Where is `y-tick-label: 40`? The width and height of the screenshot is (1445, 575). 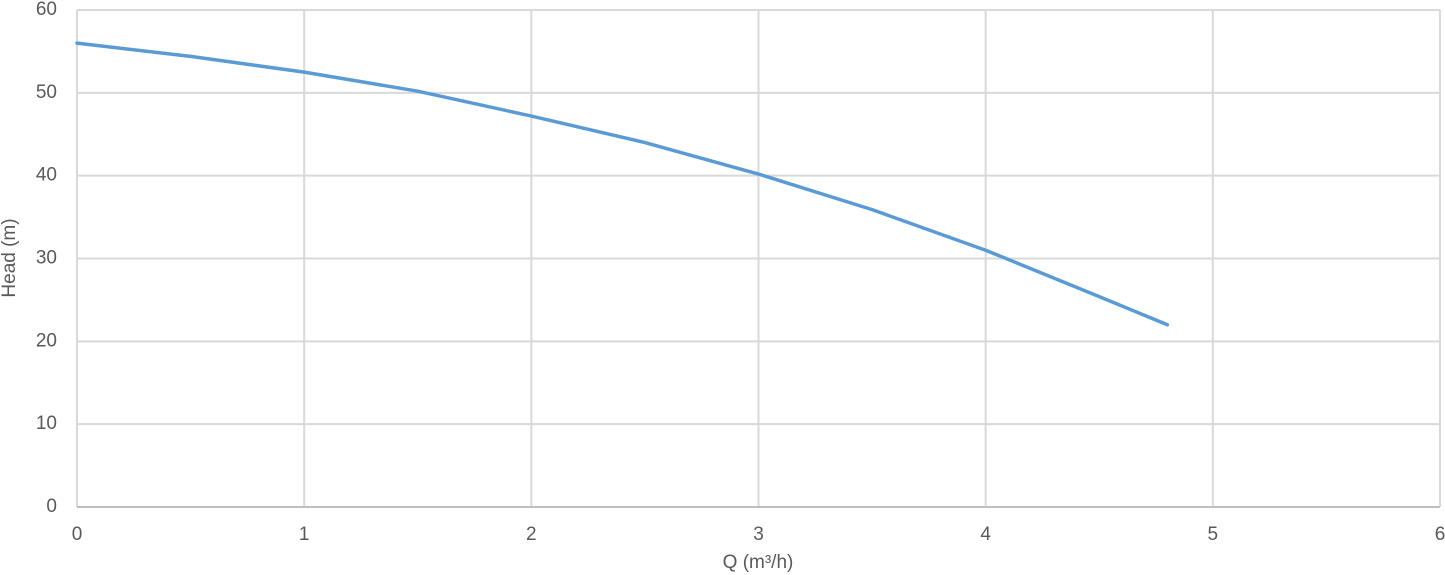 y-tick-label: 40 is located at coordinates (46, 175).